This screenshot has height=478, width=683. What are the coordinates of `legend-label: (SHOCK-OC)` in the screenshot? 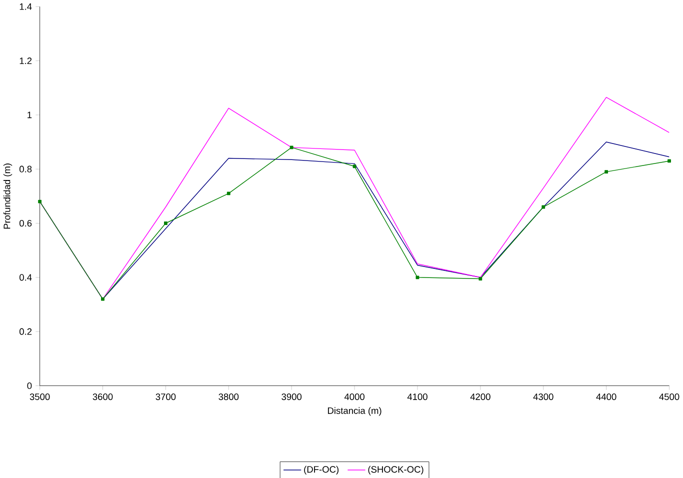 It's located at (396, 470).